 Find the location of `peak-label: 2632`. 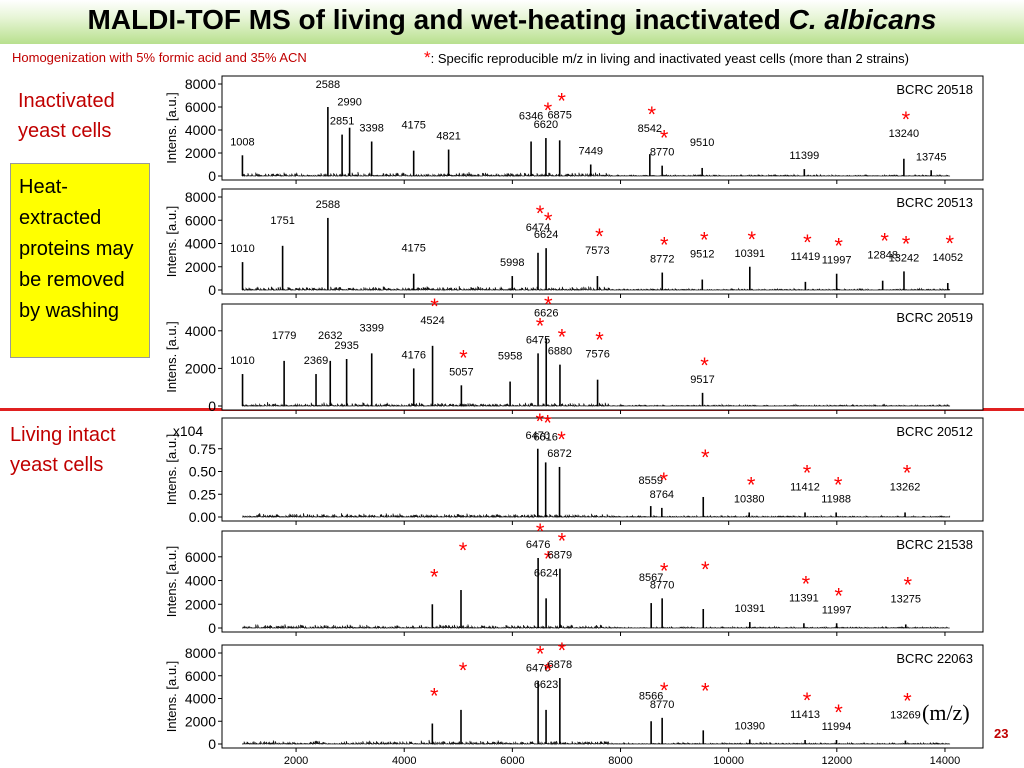

peak-label: 2632 is located at coordinates (330, 336).